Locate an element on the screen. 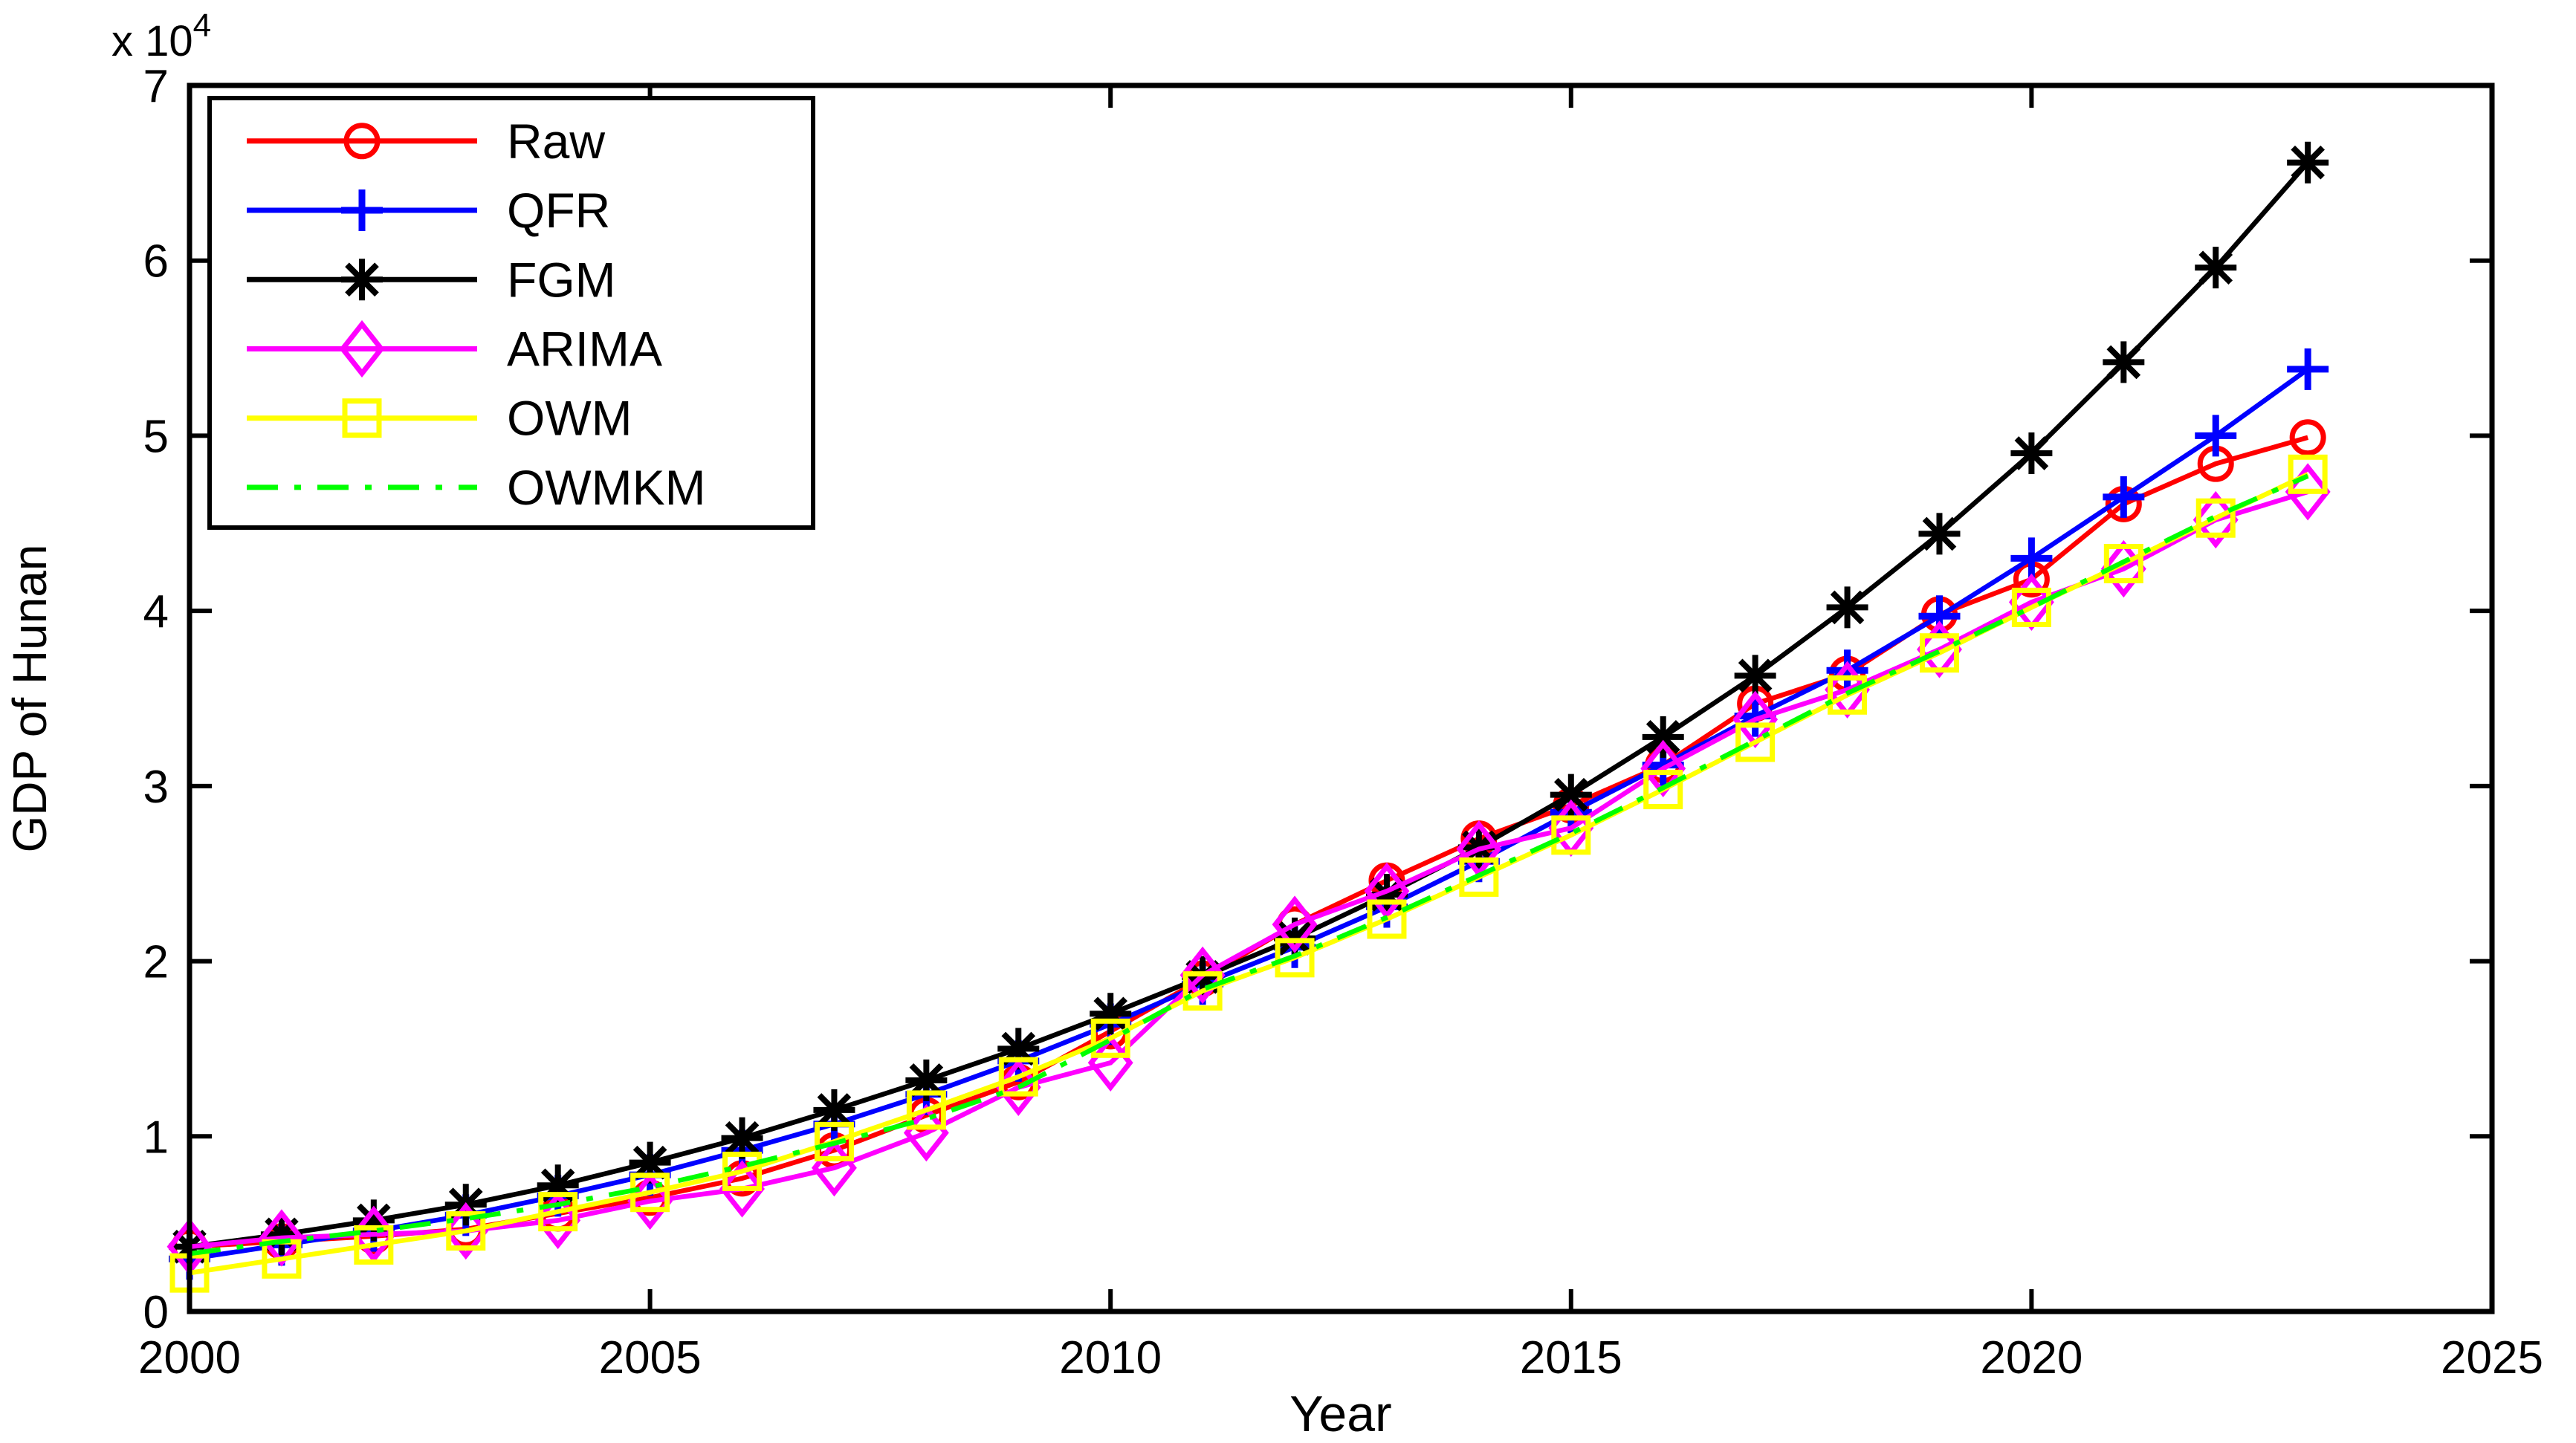 This screenshot has height=1443, width=2576. legend-item-owm: OWM is located at coordinates (439, 418).